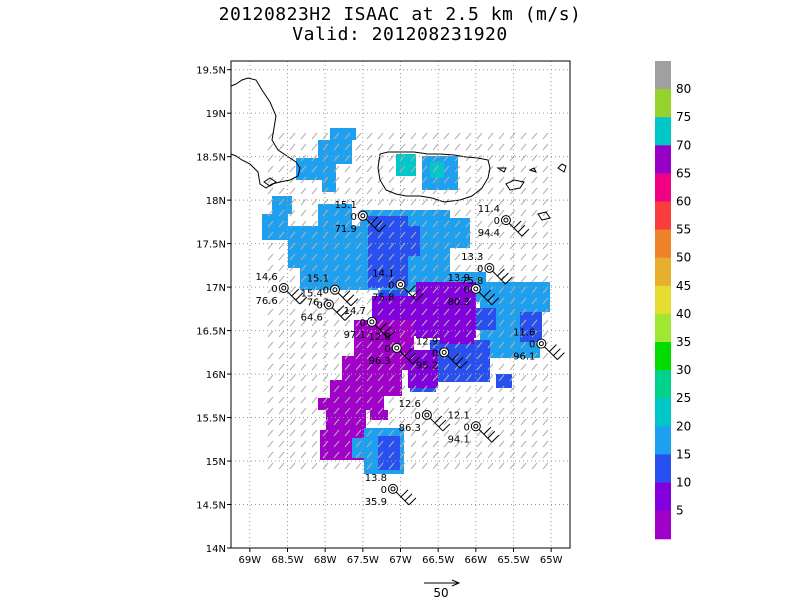 This screenshot has width=800, height=600. What do you see at coordinates (216, 462) in the screenshot?
I see `y-tick-label: 15N` at bounding box center [216, 462].